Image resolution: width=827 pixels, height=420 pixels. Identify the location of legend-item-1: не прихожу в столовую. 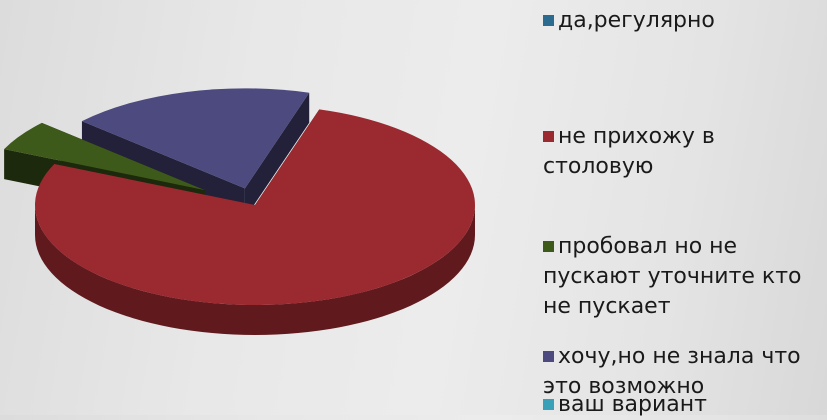
(682, 152).